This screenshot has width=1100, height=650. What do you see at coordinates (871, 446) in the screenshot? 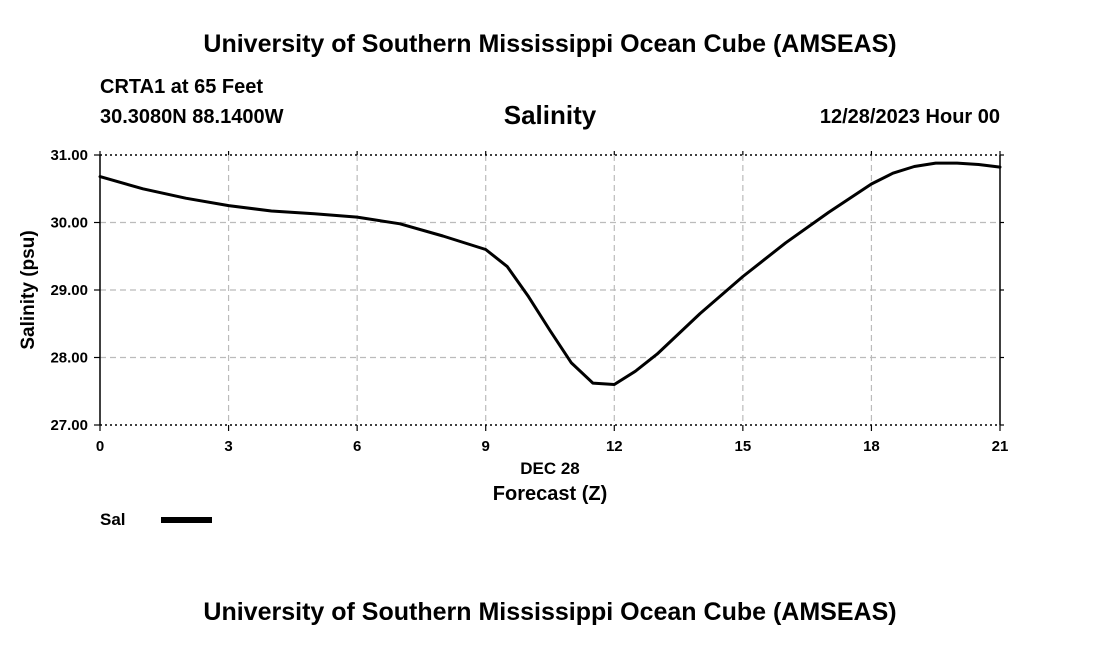
I see `x-tick-label: 18` at bounding box center [871, 446].